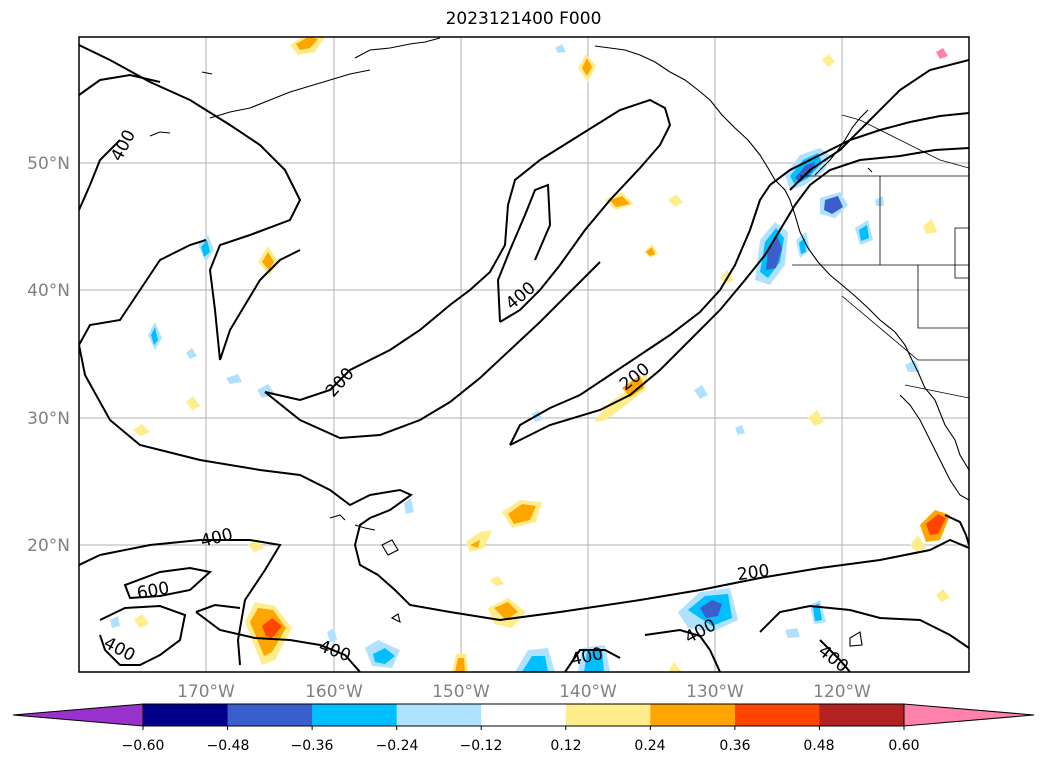 This screenshot has height=765, width=1047. What do you see at coordinates (523, 19) in the screenshot?
I see `map-title: 2023121400 F000` at bounding box center [523, 19].